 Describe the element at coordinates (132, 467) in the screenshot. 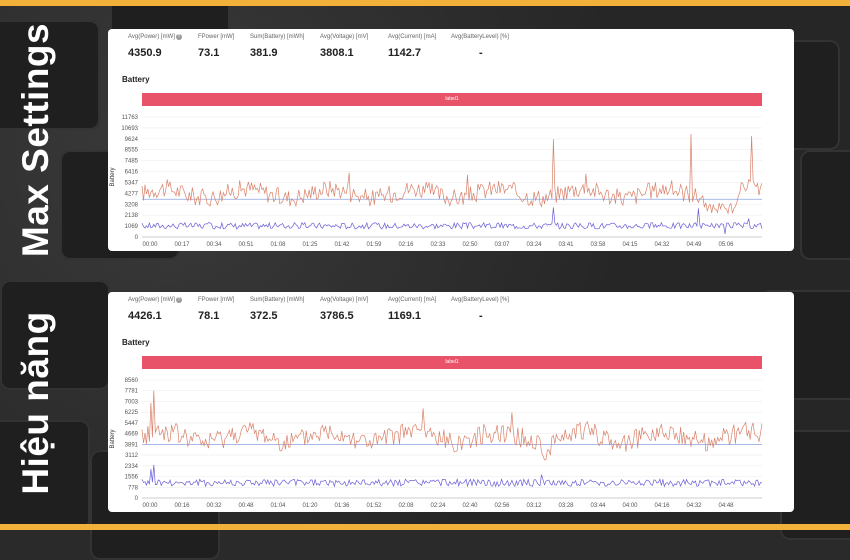

I see `y-tick-label: 2334` at that location.